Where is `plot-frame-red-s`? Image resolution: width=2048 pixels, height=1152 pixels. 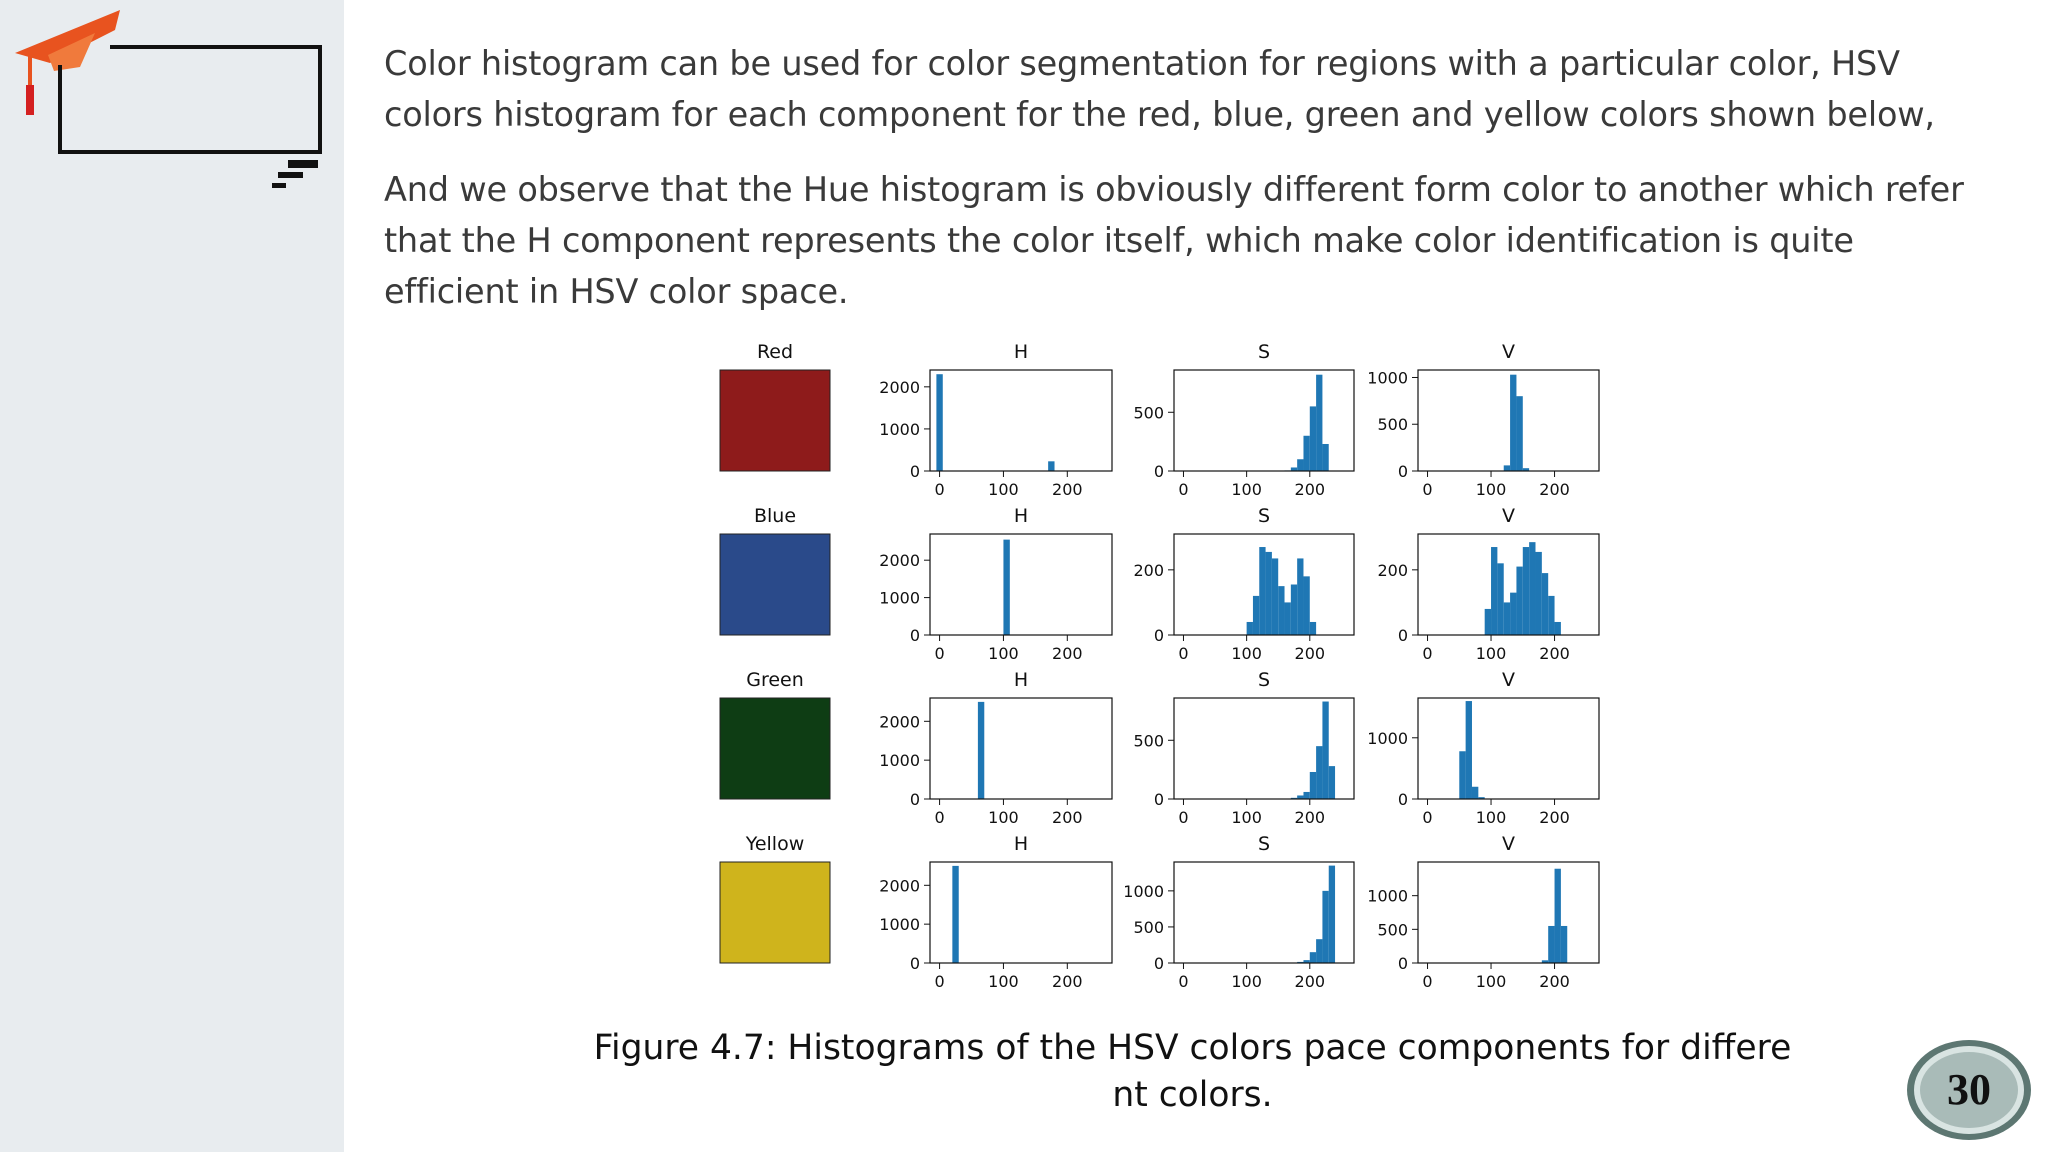
plot-frame-red-s is located at coordinates (1264, 420).